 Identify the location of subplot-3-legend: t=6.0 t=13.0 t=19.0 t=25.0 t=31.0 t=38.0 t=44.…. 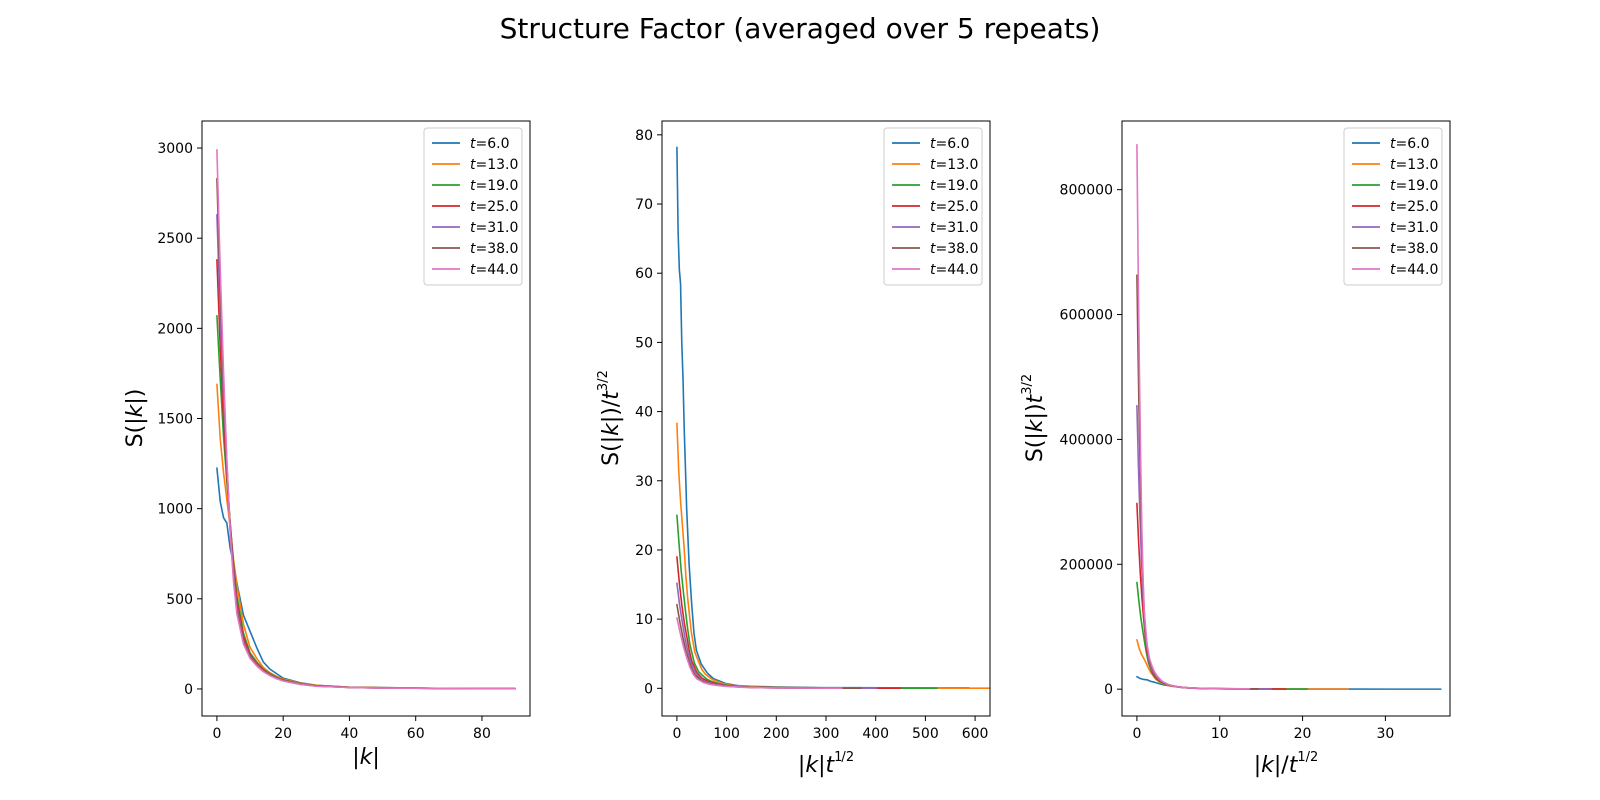
(1393, 206).